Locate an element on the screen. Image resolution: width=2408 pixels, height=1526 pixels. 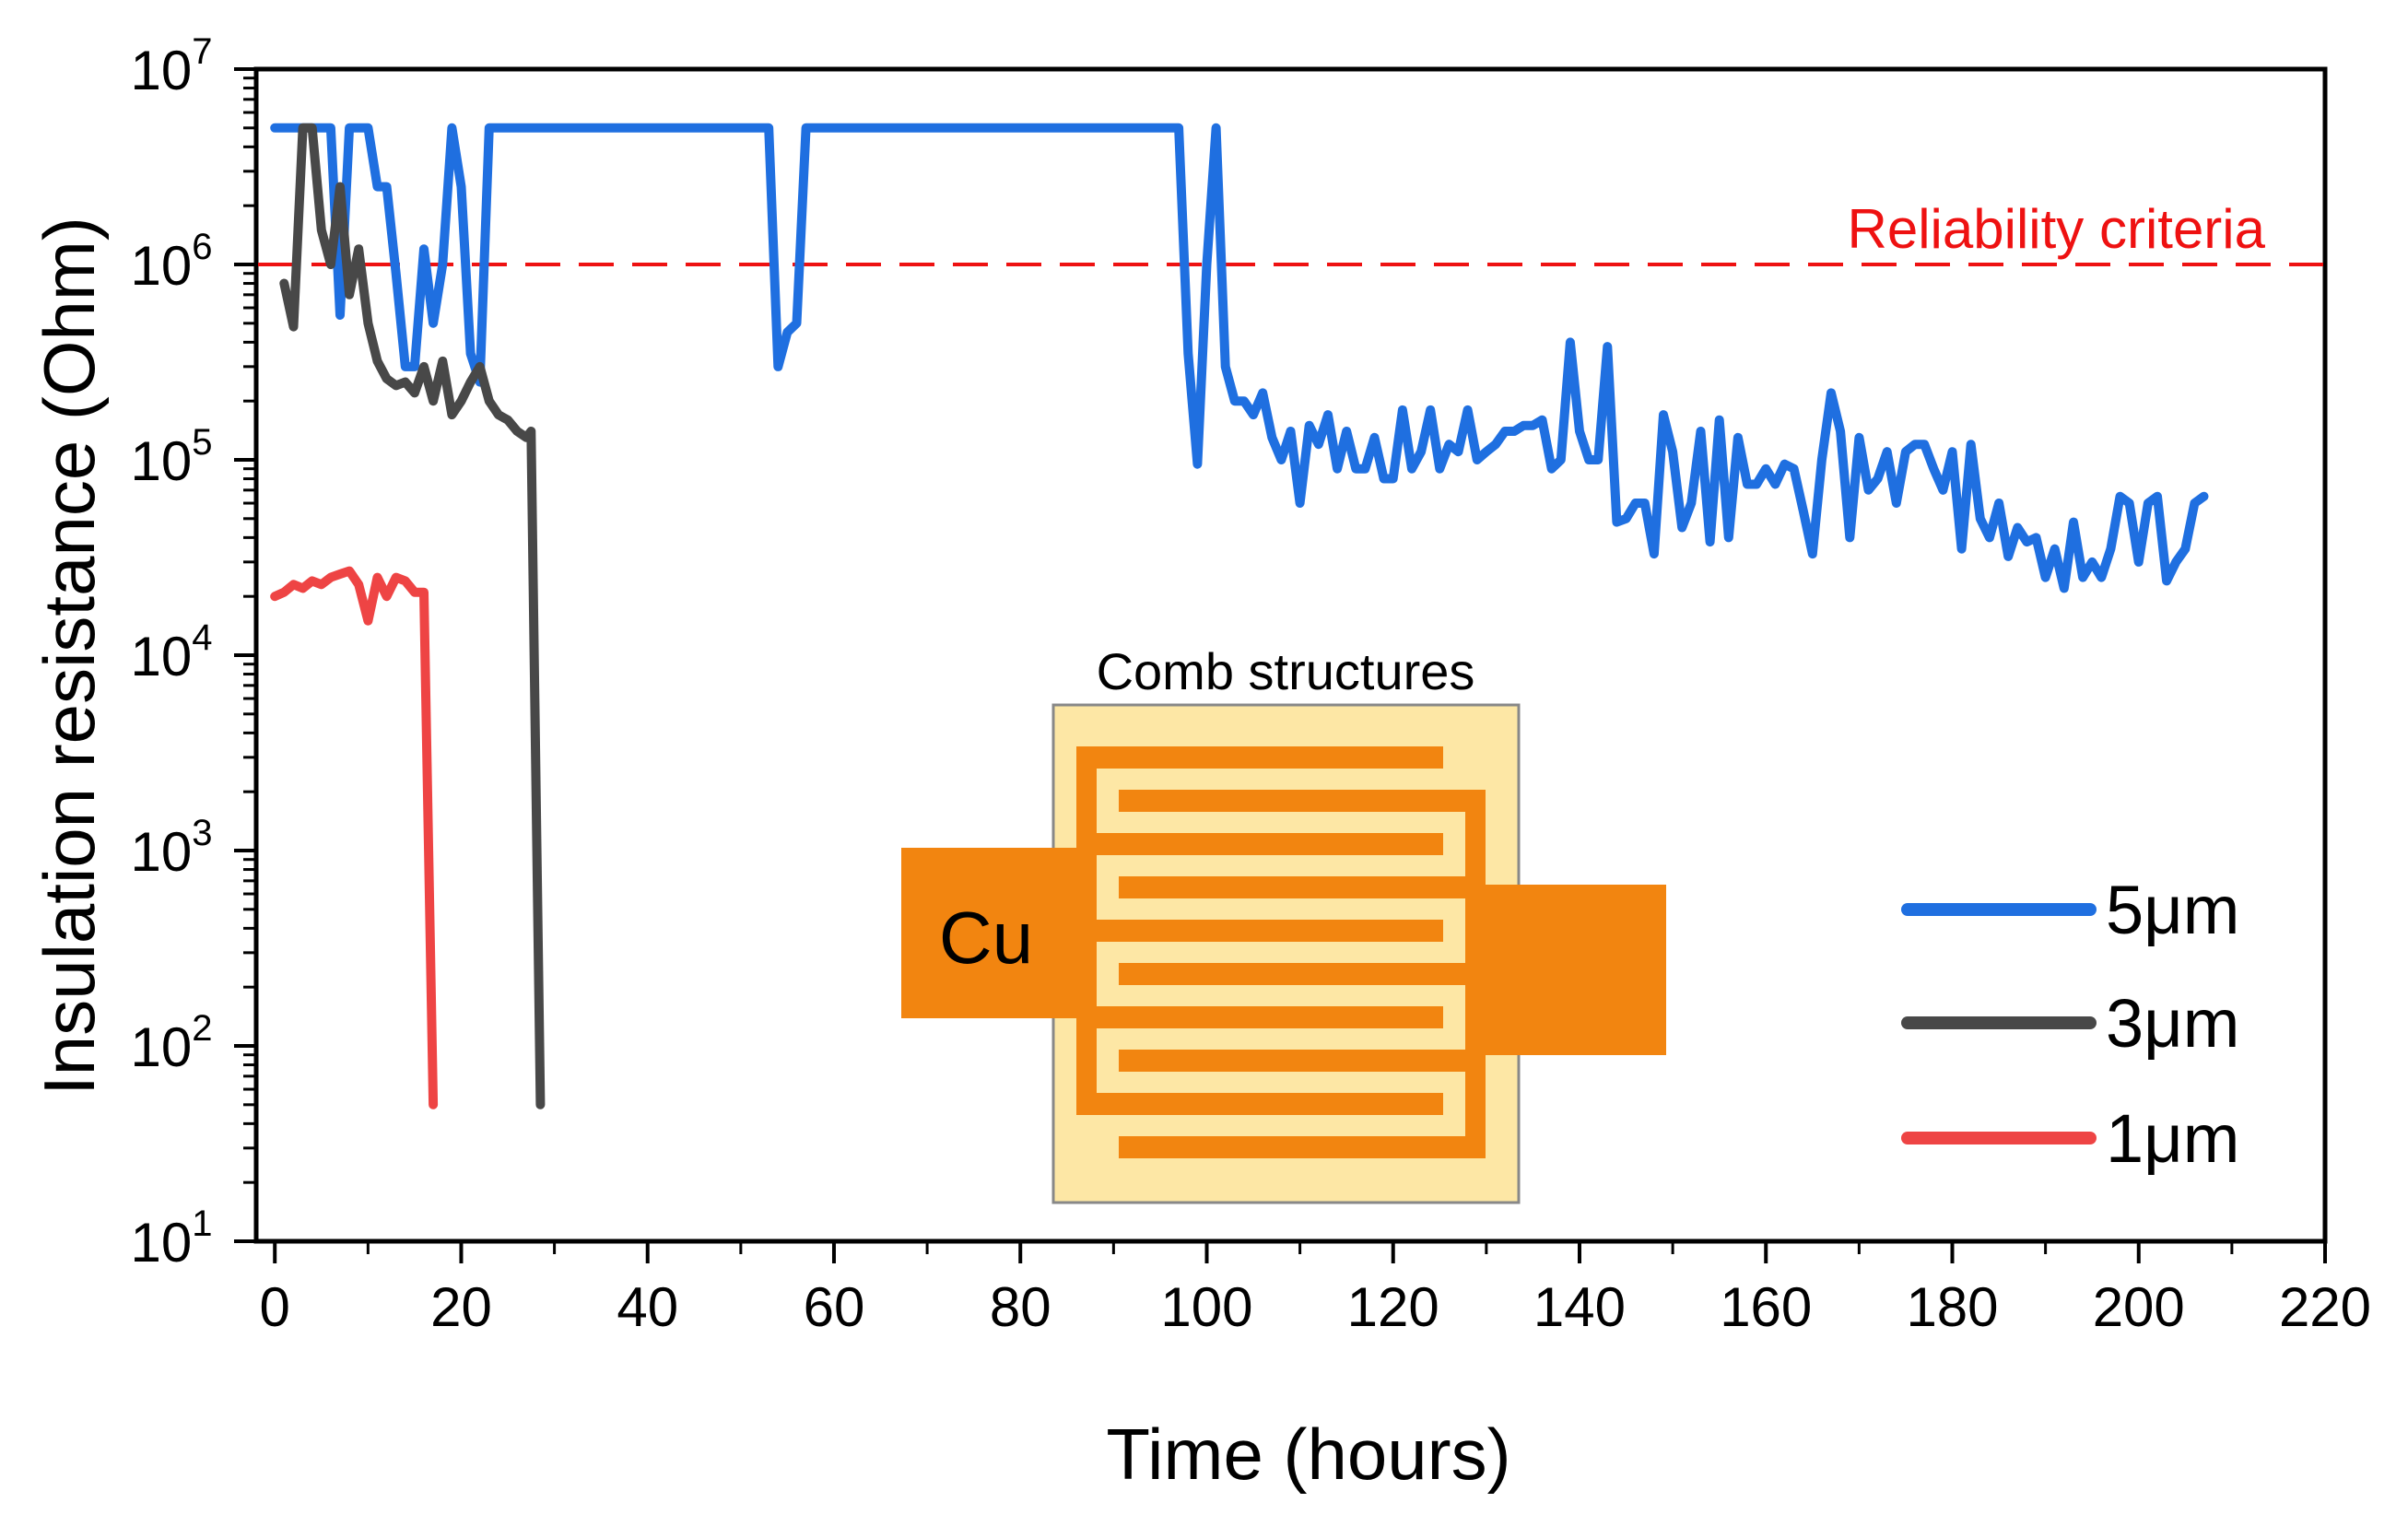
x-tick-label: 20 is located at coordinates (461, 1307).